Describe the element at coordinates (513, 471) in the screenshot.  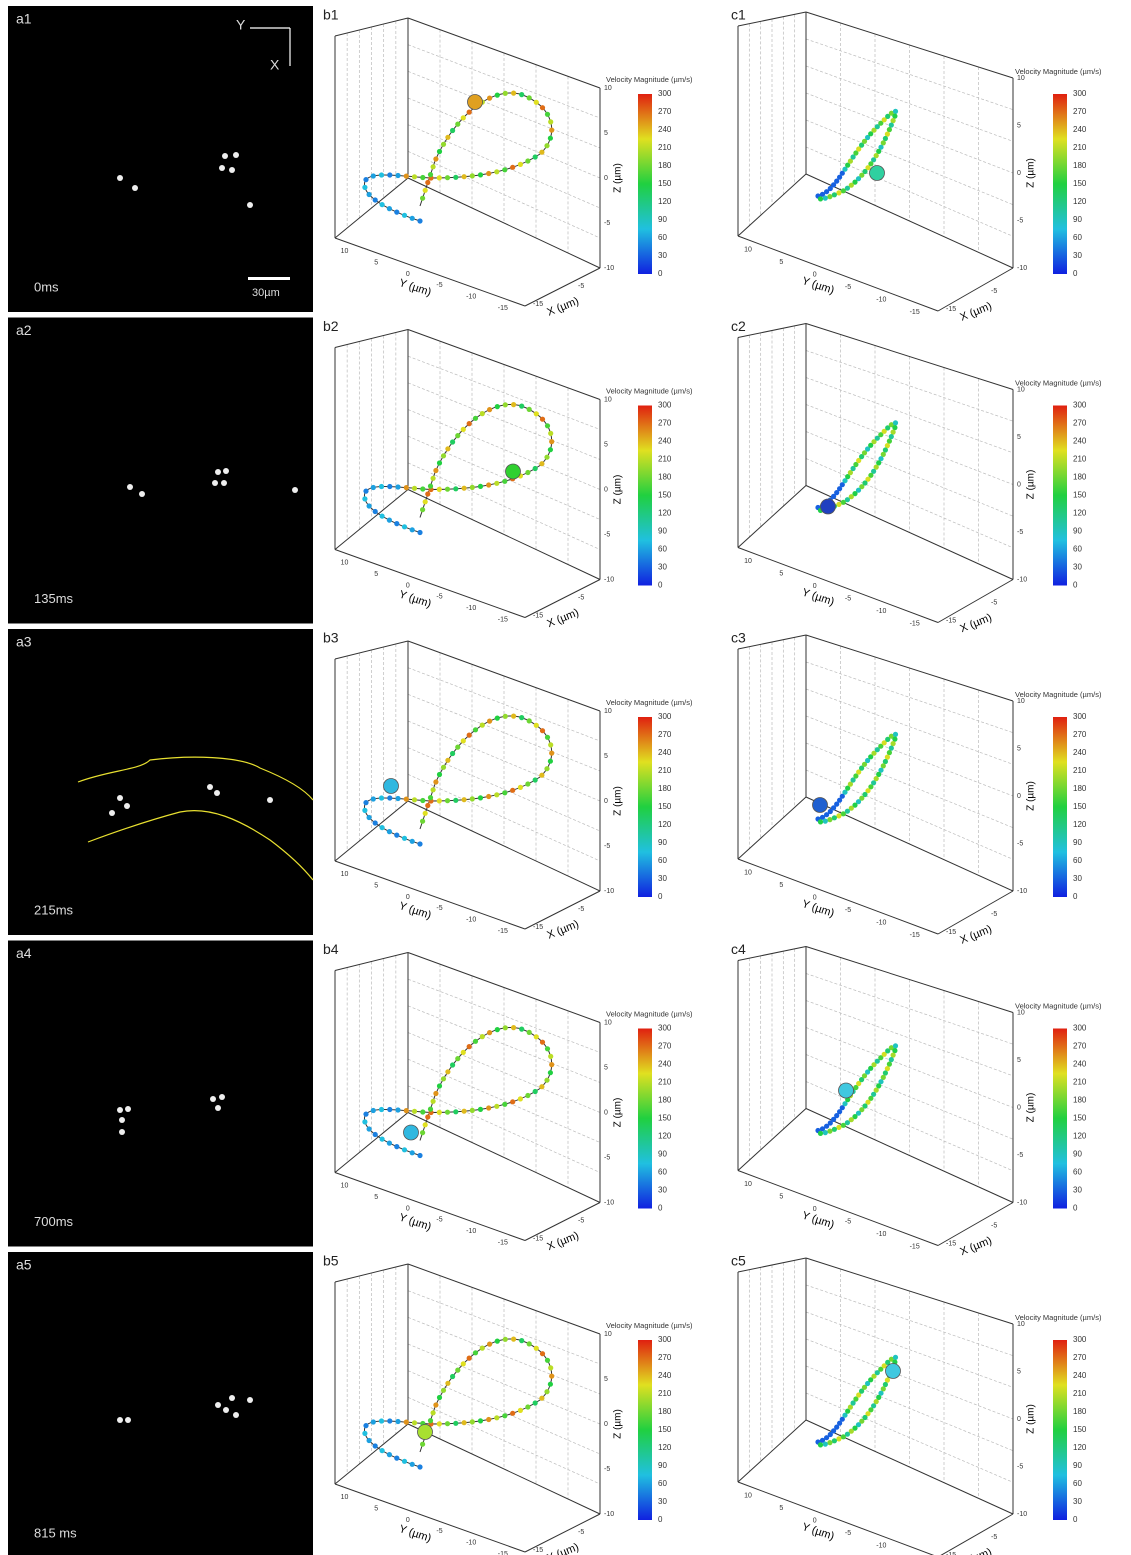
I see `particle-marker` at that location.